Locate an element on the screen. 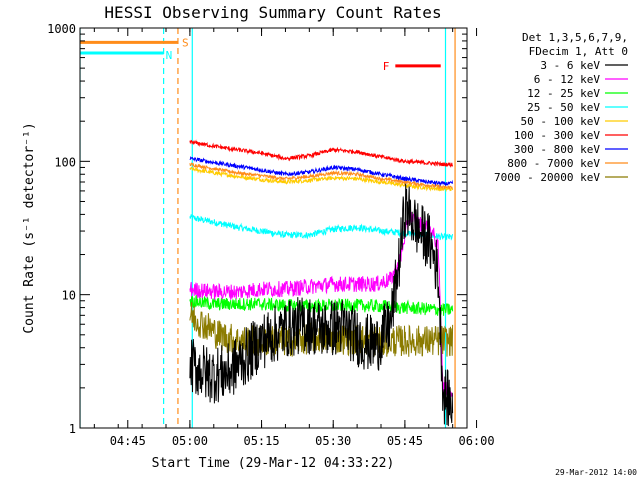  y-tick-label-2: 100 is located at coordinates (65, 162).